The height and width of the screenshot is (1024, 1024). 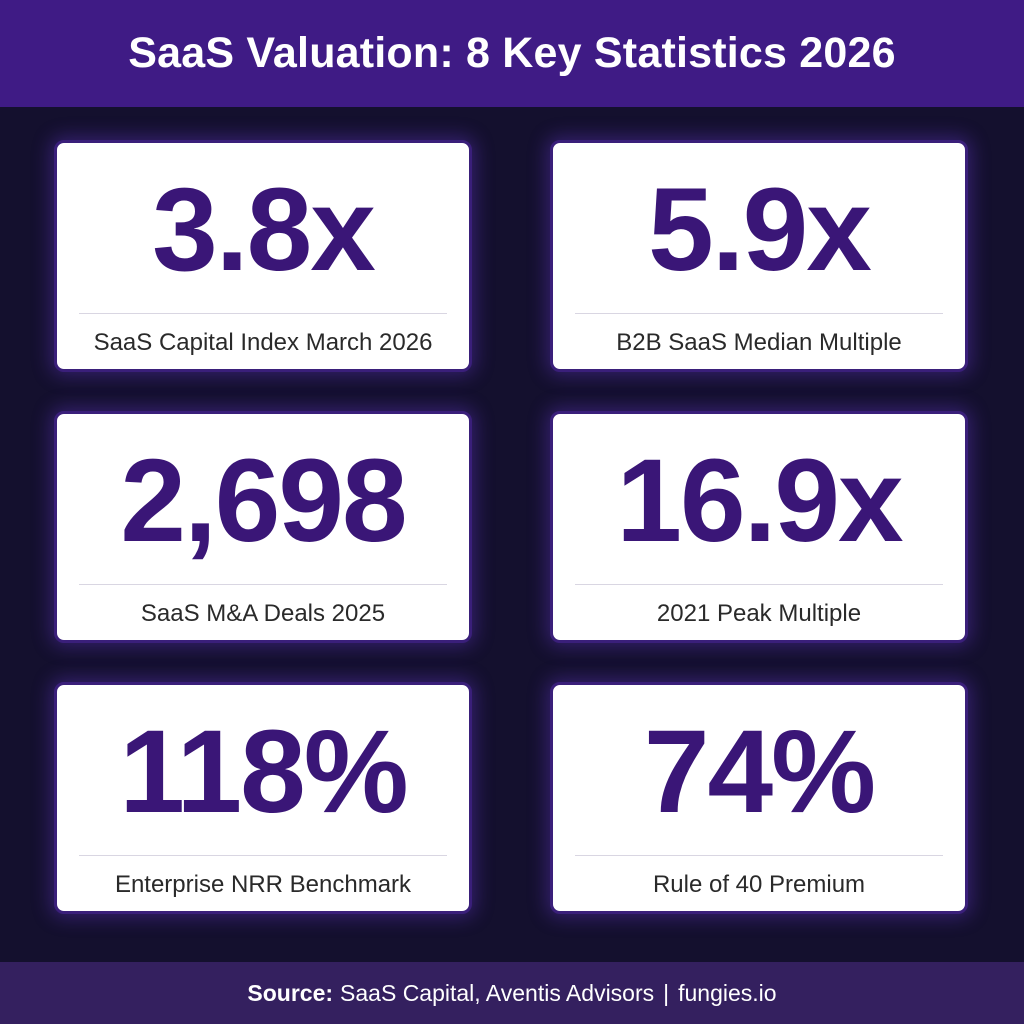 I want to click on site-name: fungies.io, so click(x=727, y=992).